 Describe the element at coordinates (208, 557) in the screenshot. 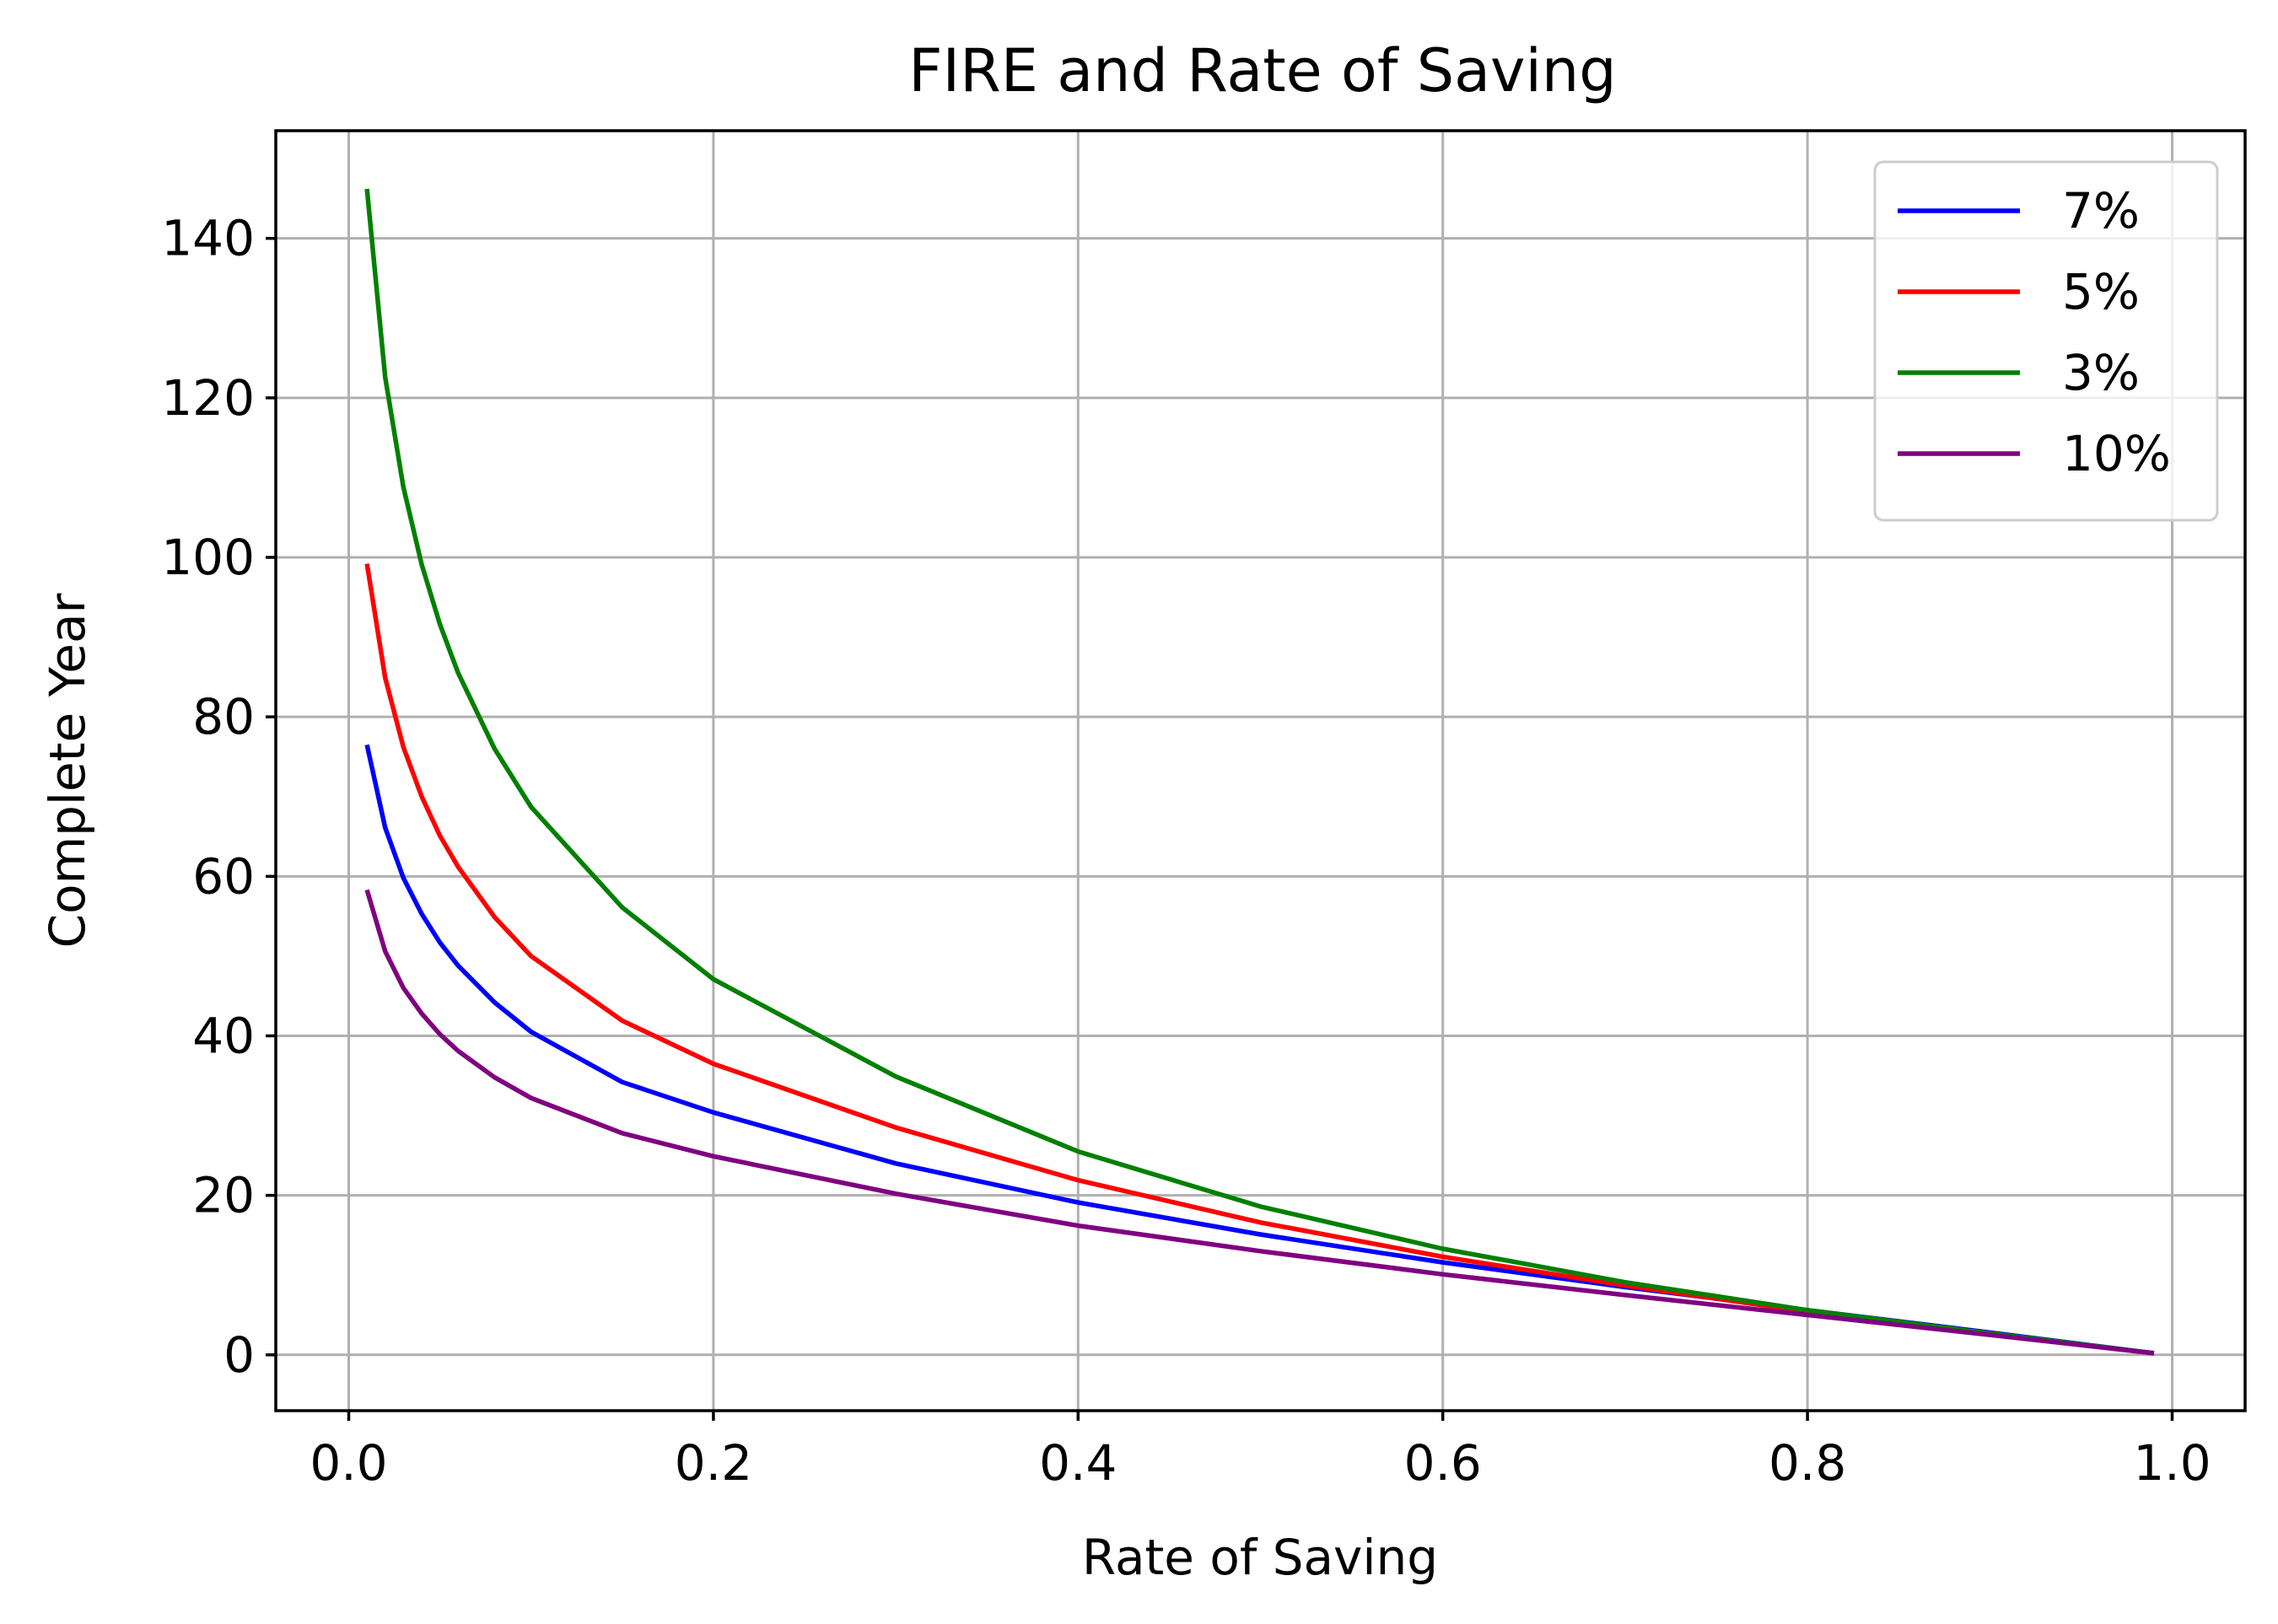

I see `y-tick-label: 100` at that location.